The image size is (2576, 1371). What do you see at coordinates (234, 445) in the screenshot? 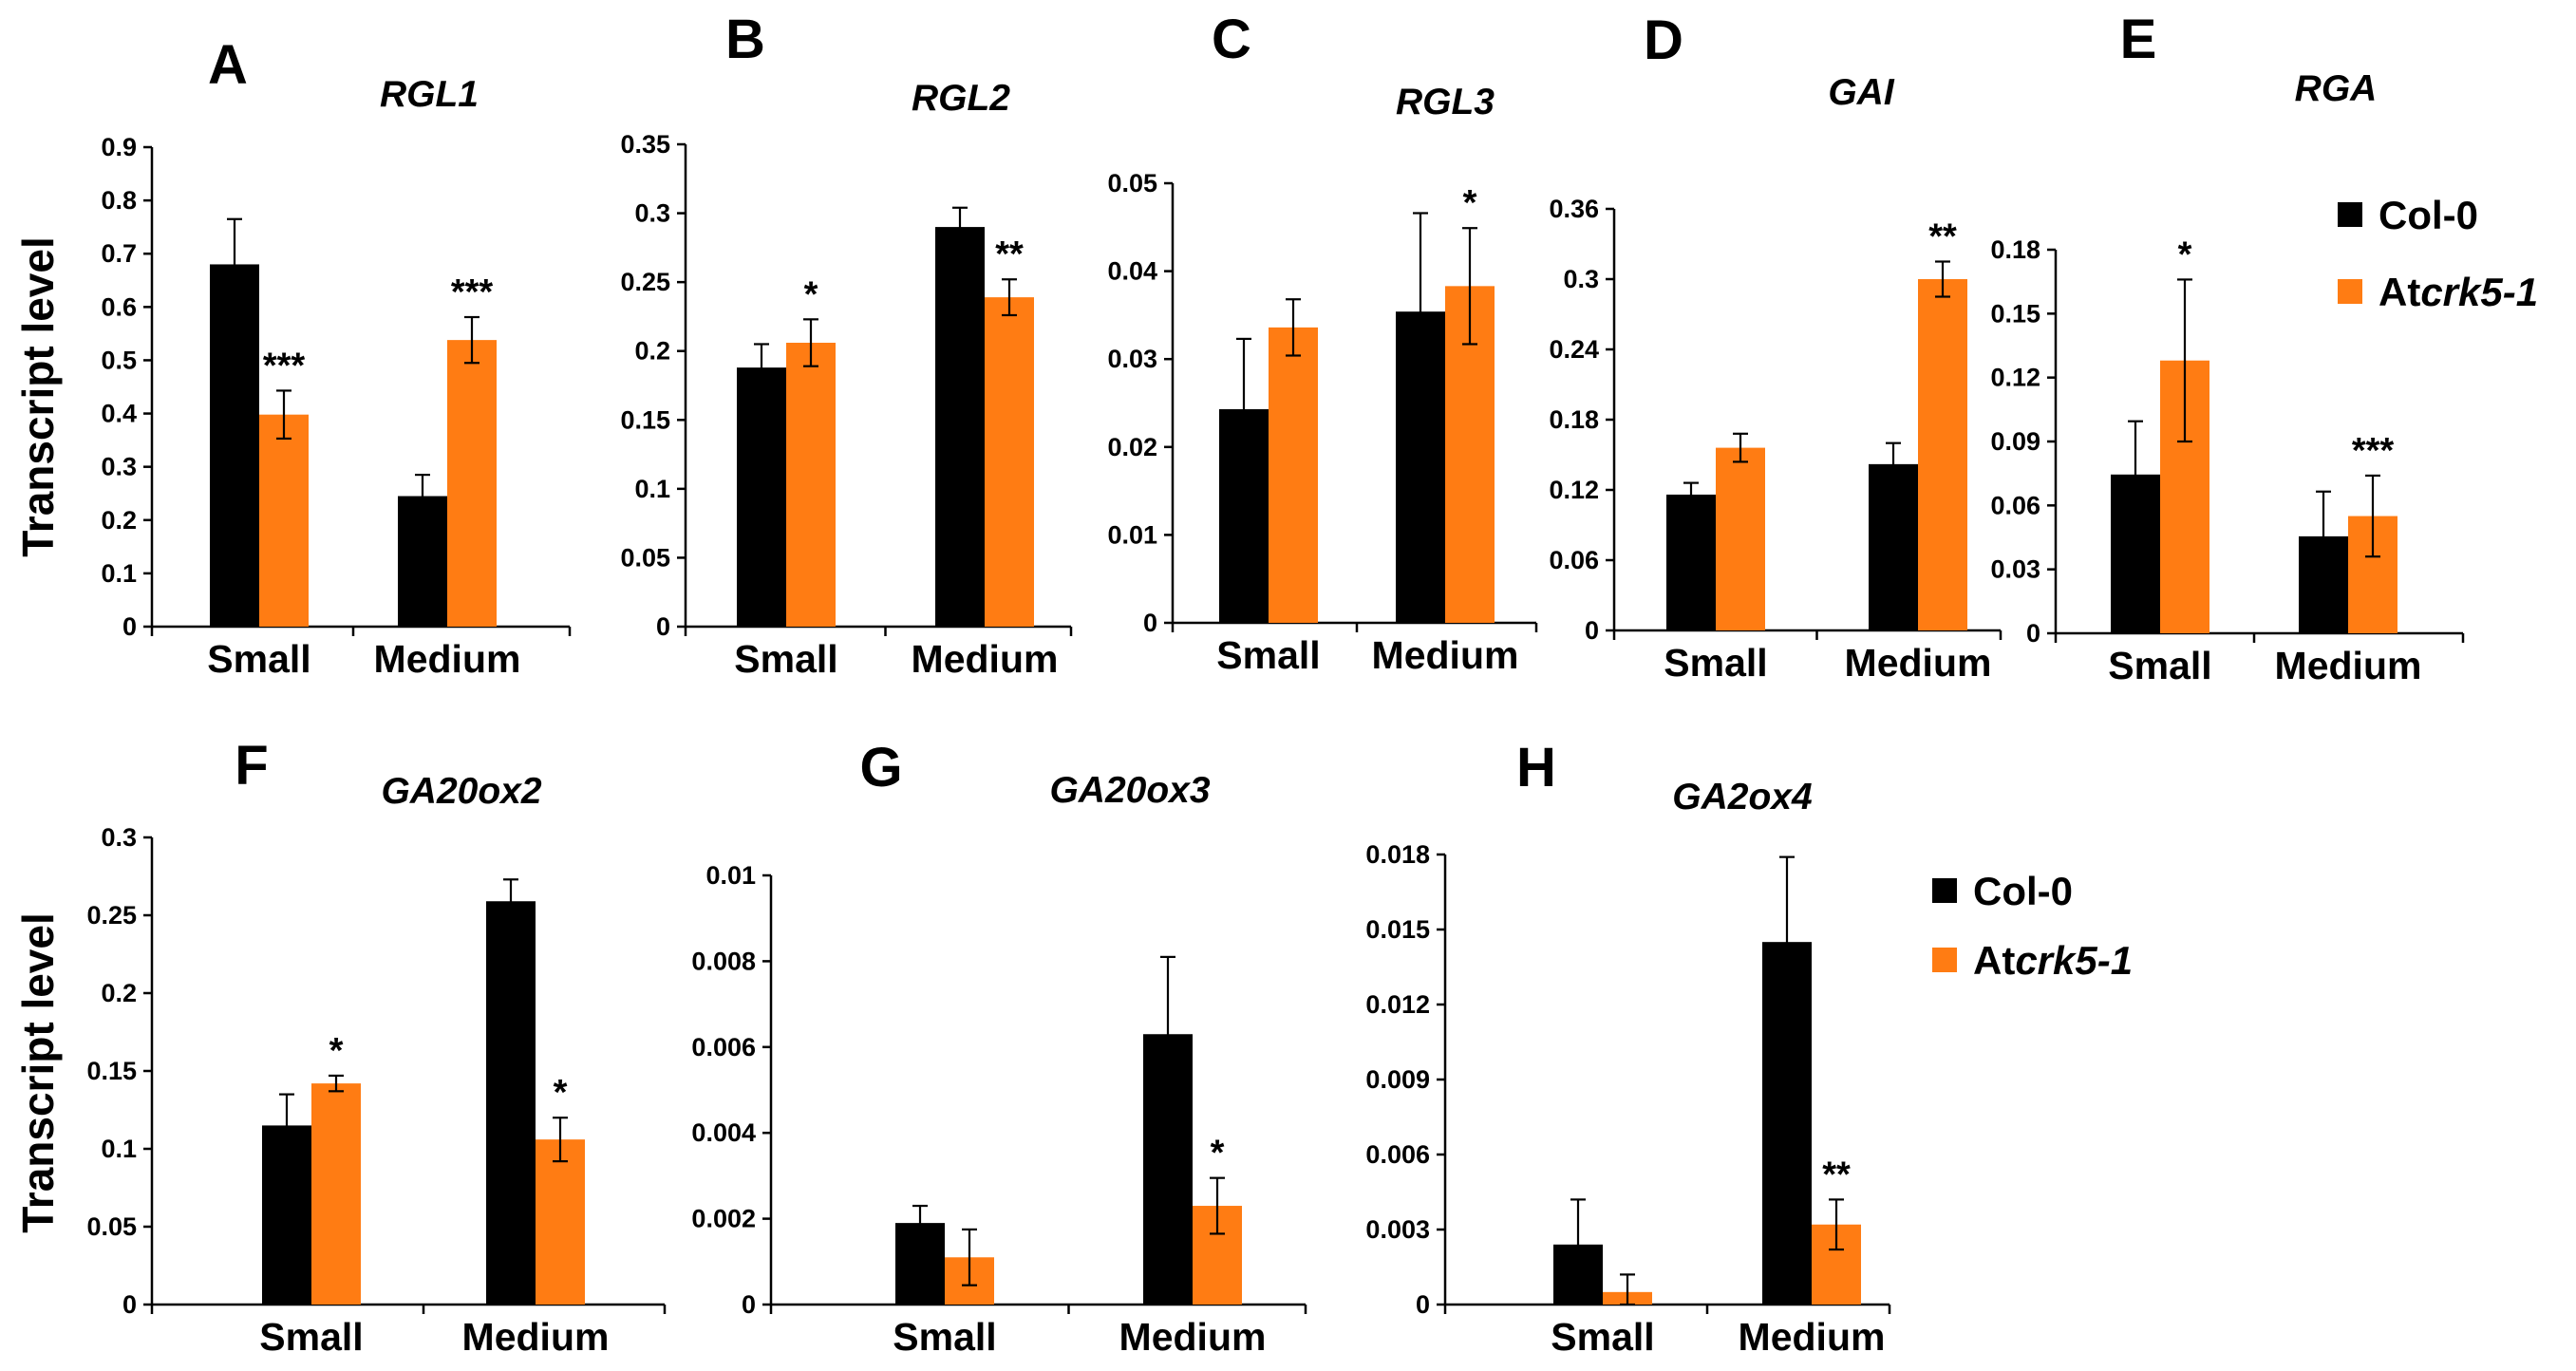
I see `bar-a-small-col0` at bounding box center [234, 445].